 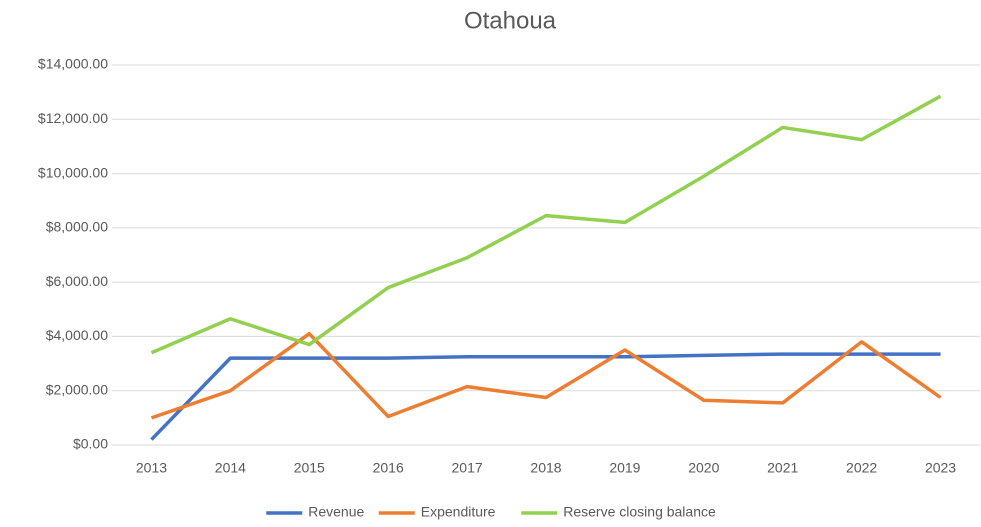 What do you see at coordinates (73, 172) in the screenshot?
I see `y-tick-label: $10,000.00` at bounding box center [73, 172].